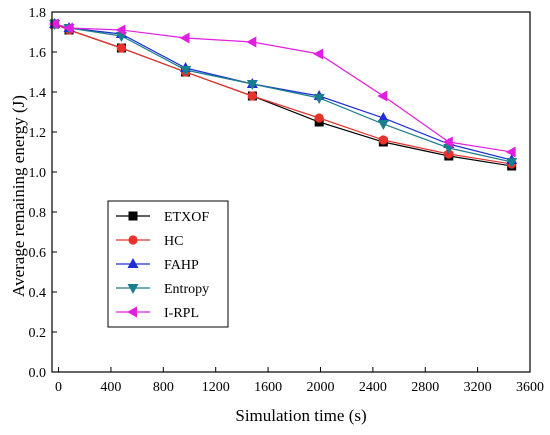 The height and width of the screenshot is (435, 550). What do you see at coordinates (58, 387) in the screenshot?
I see `x-tick-label: 0` at bounding box center [58, 387].